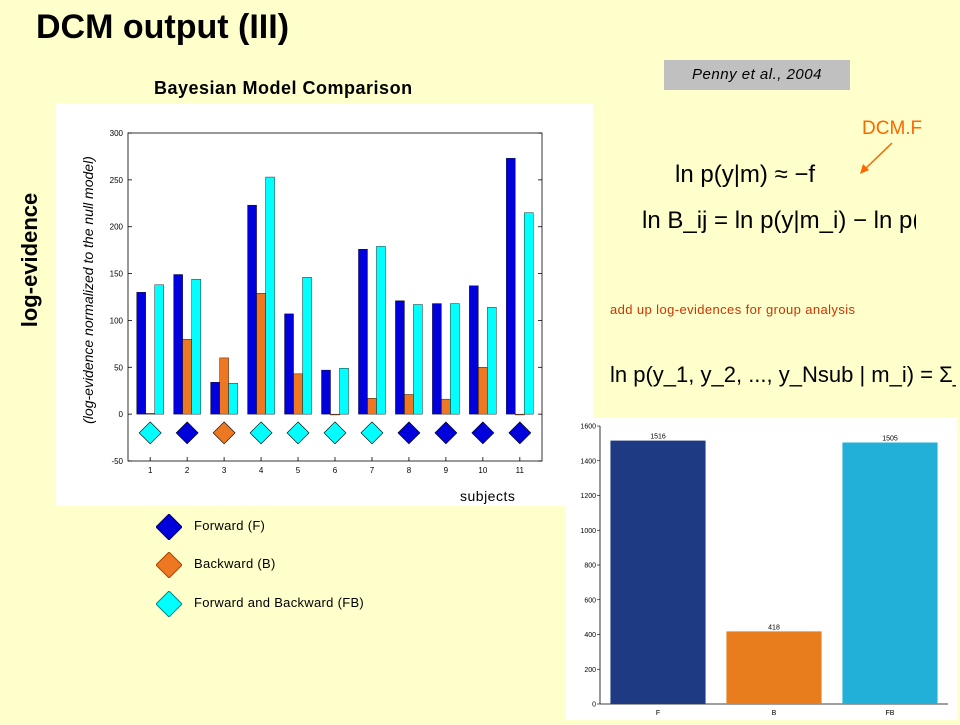  What do you see at coordinates (488, 496) in the screenshot?
I see `x-axis-label: subjects` at bounding box center [488, 496].